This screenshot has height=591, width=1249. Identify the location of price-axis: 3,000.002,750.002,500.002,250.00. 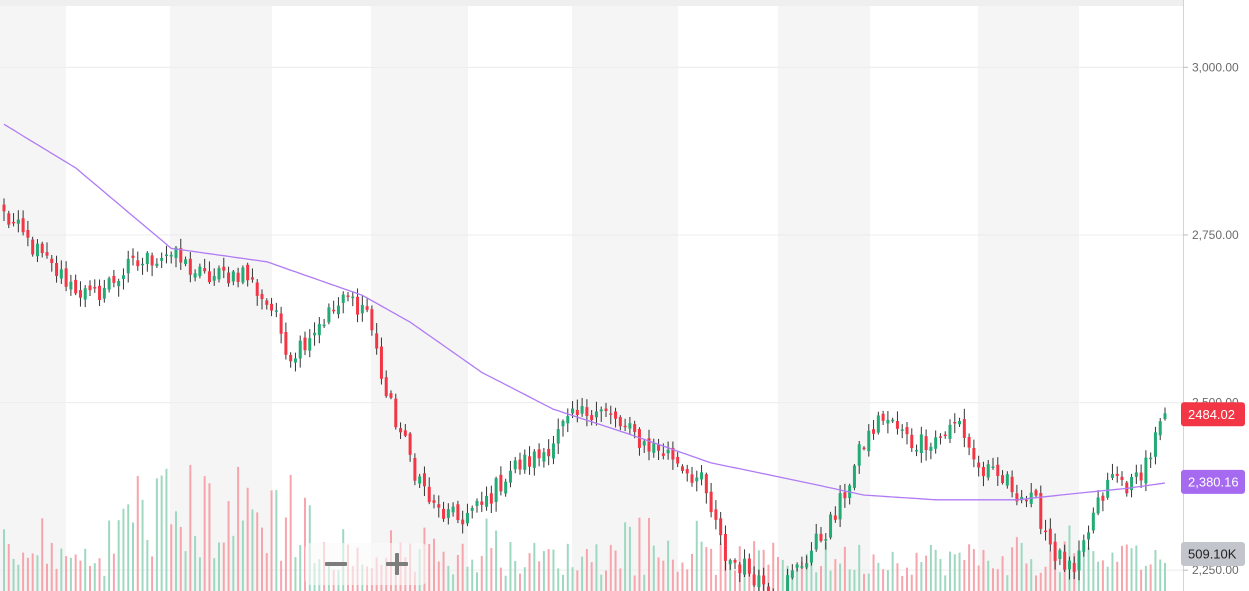
(1216, 295).